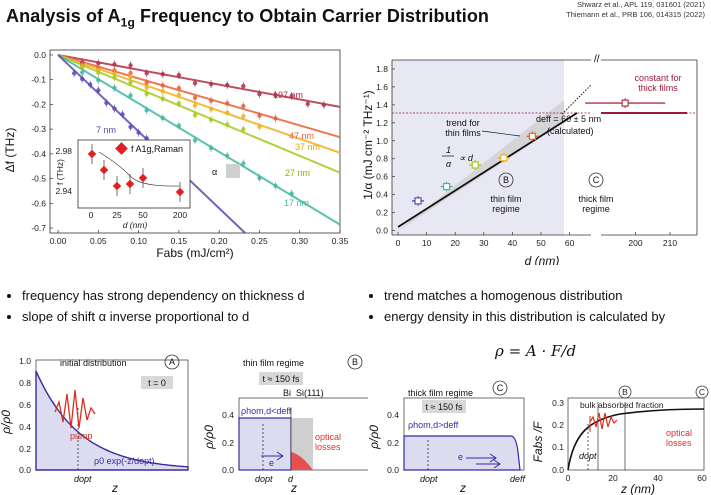 This screenshot has width=711, height=495. What do you see at coordinates (297, 173) in the screenshot?
I see `label-27nm: 27 nm` at bounding box center [297, 173].